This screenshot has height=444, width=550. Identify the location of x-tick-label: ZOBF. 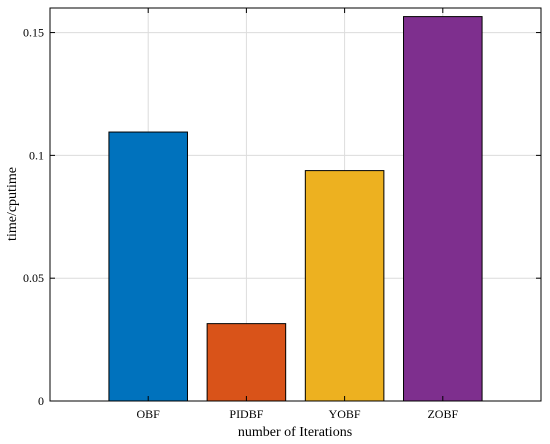
(442, 414).